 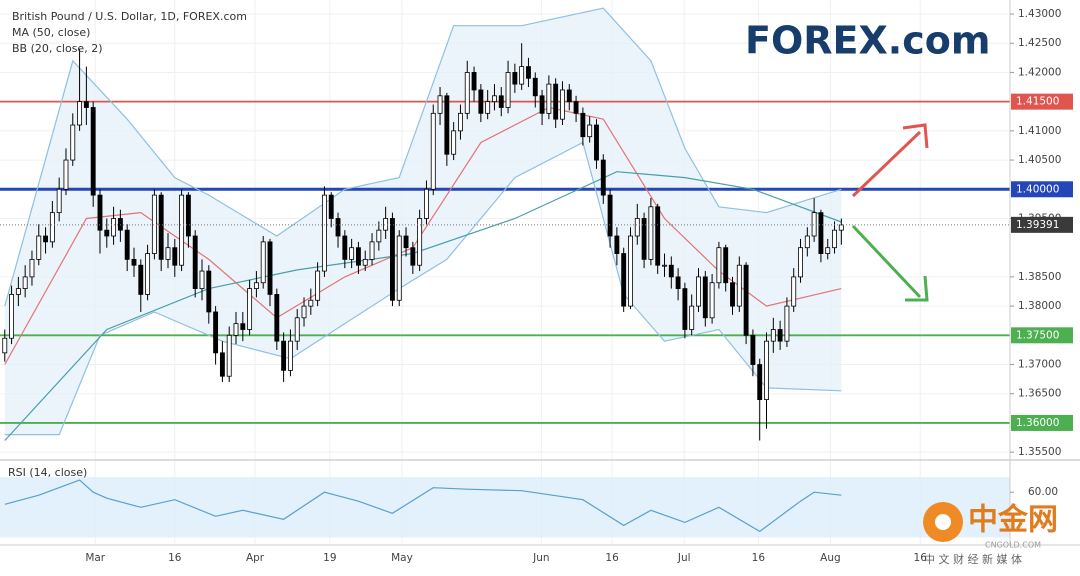 What do you see at coordinates (95, 558) in the screenshot?
I see `x-tick-label: Mar` at bounding box center [95, 558].